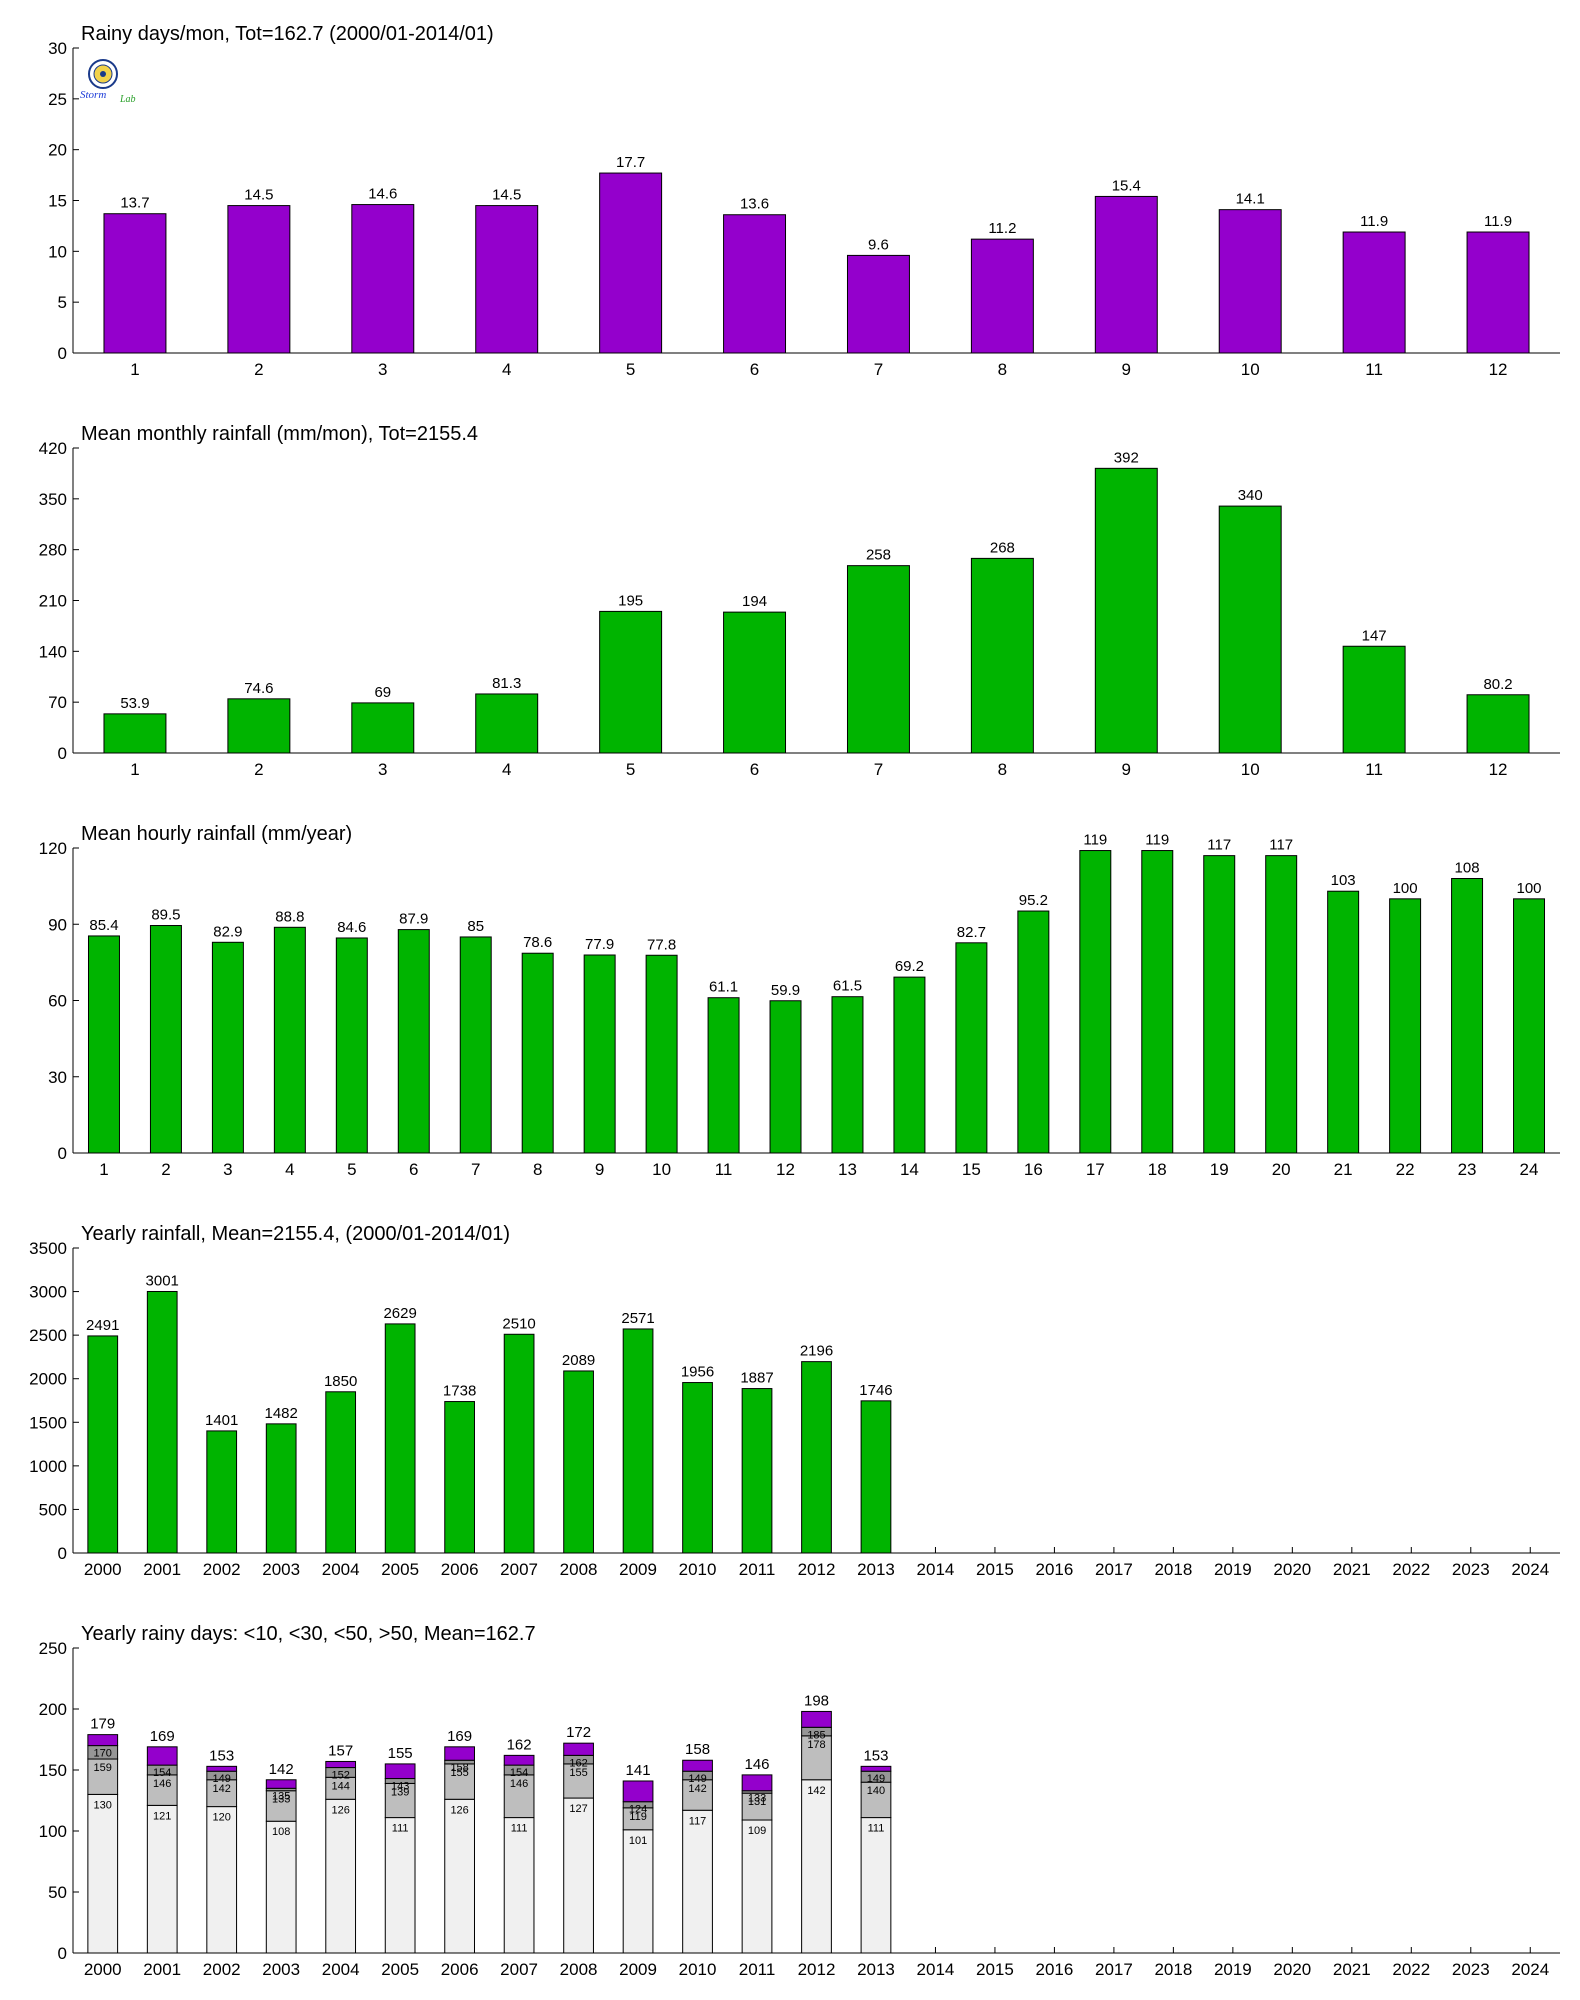 The width and height of the screenshot is (1580, 2000). Describe the element at coordinates (506, 683) in the screenshot. I see `bar-value-label: 81.3` at that location.